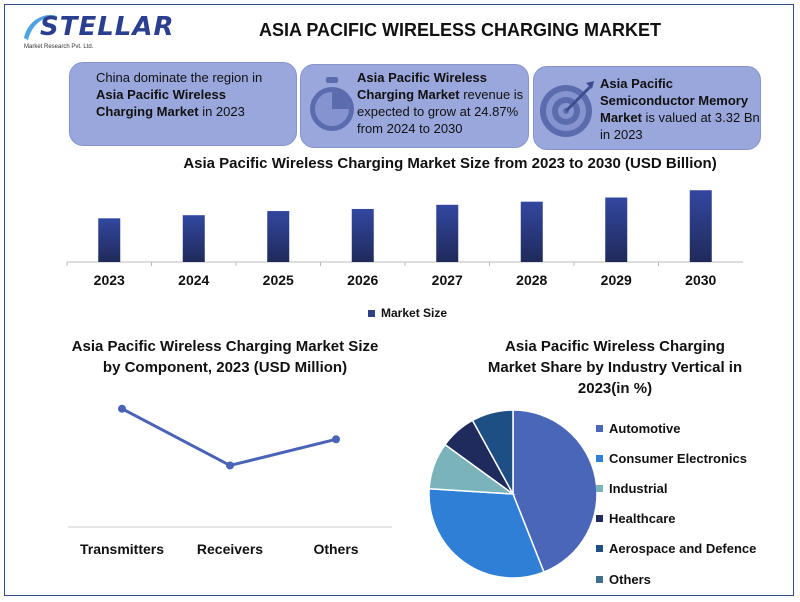 The width and height of the screenshot is (800, 602). What do you see at coordinates (700, 280) in the screenshot?
I see `bar-tick-label: 2030` at bounding box center [700, 280].